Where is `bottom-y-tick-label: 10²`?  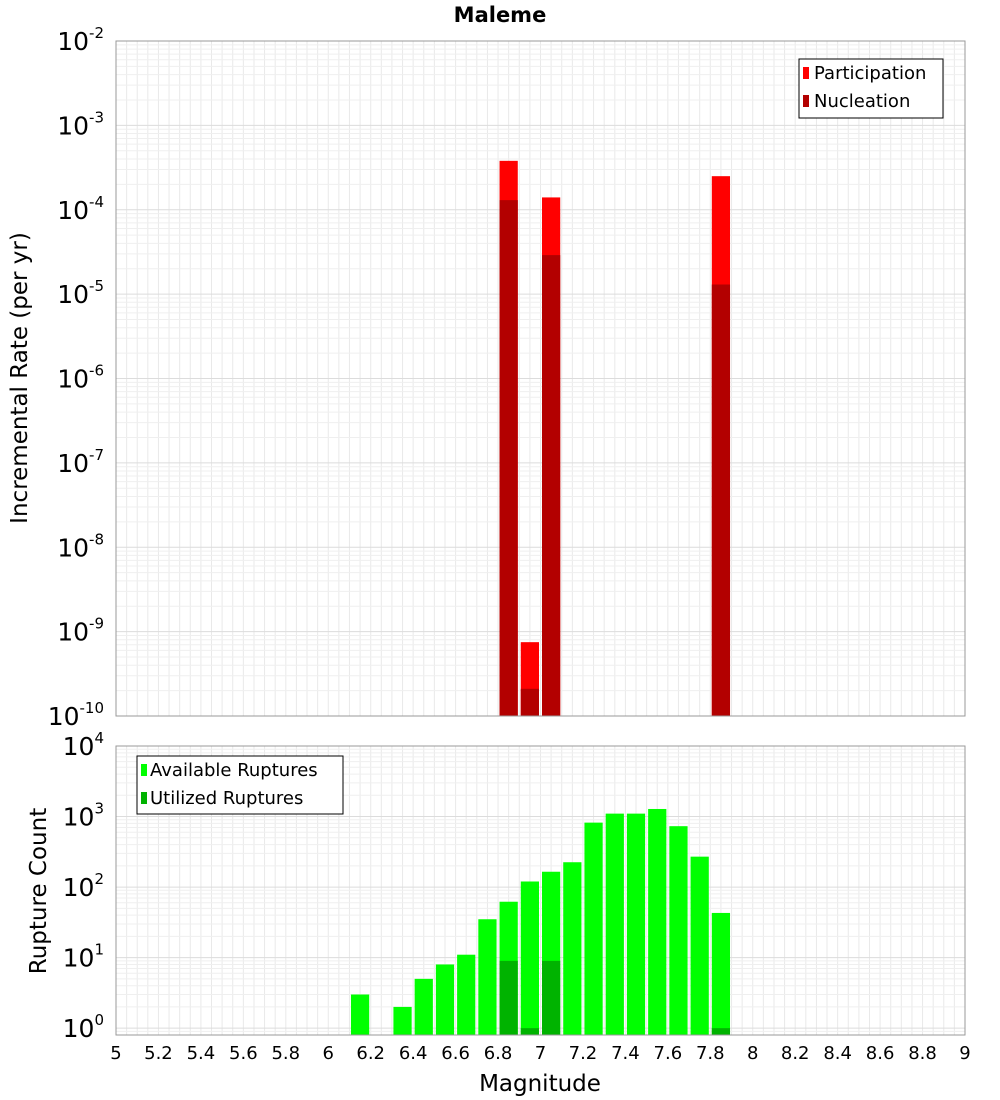 bottom-y-tick-label: 10² is located at coordinates (83, 886).